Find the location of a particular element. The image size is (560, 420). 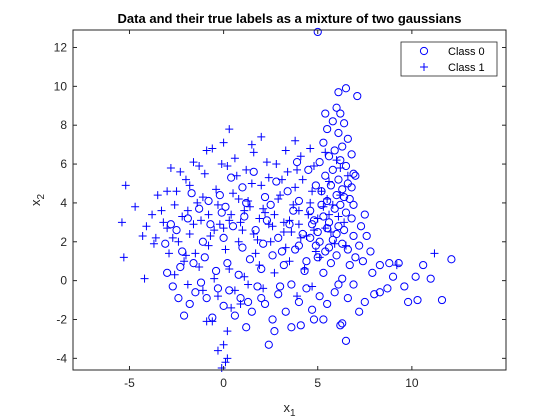

legend-label-class-0: Class 0 is located at coordinates (466, 52).